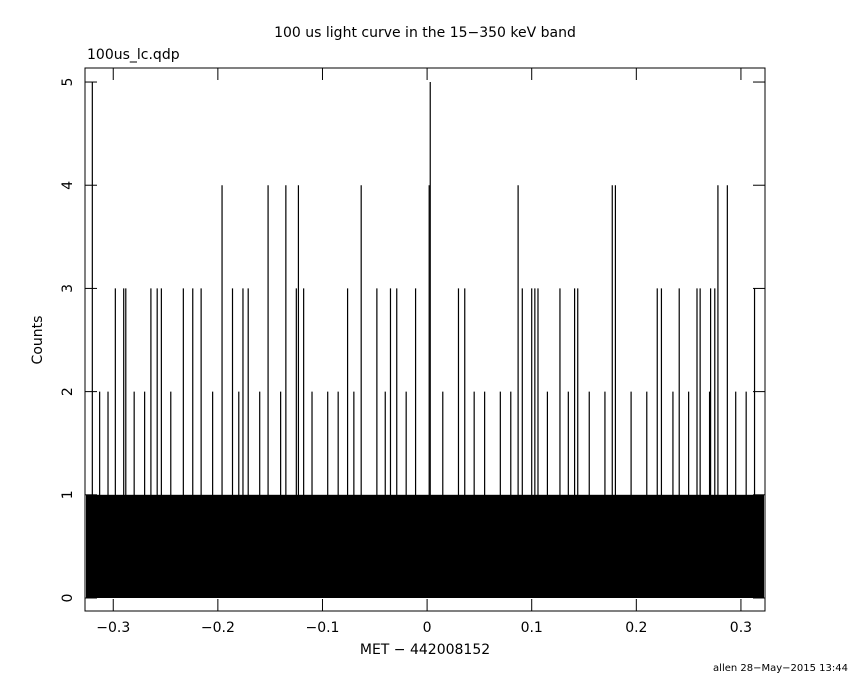  What do you see at coordinates (68, 288) in the screenshot?
I see `y-tick-label: 3` at bounding box center [68, 288].